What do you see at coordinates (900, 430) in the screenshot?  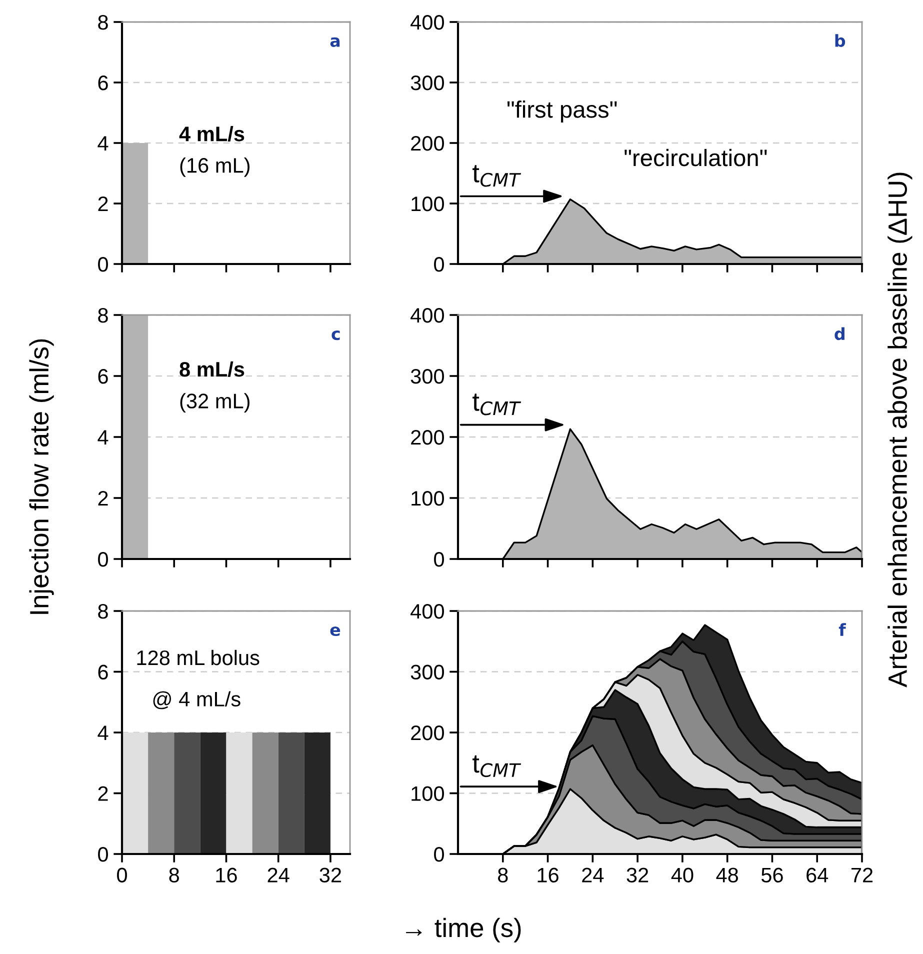 I see `y-axis-title: Arterial enhancement above baseline (ΔHU)` at bounding box center [900, 430].